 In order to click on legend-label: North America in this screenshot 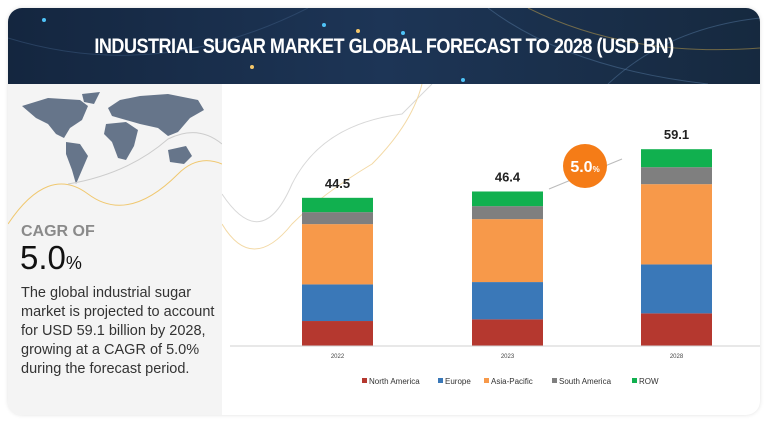, I will do `click(394, 381)`.